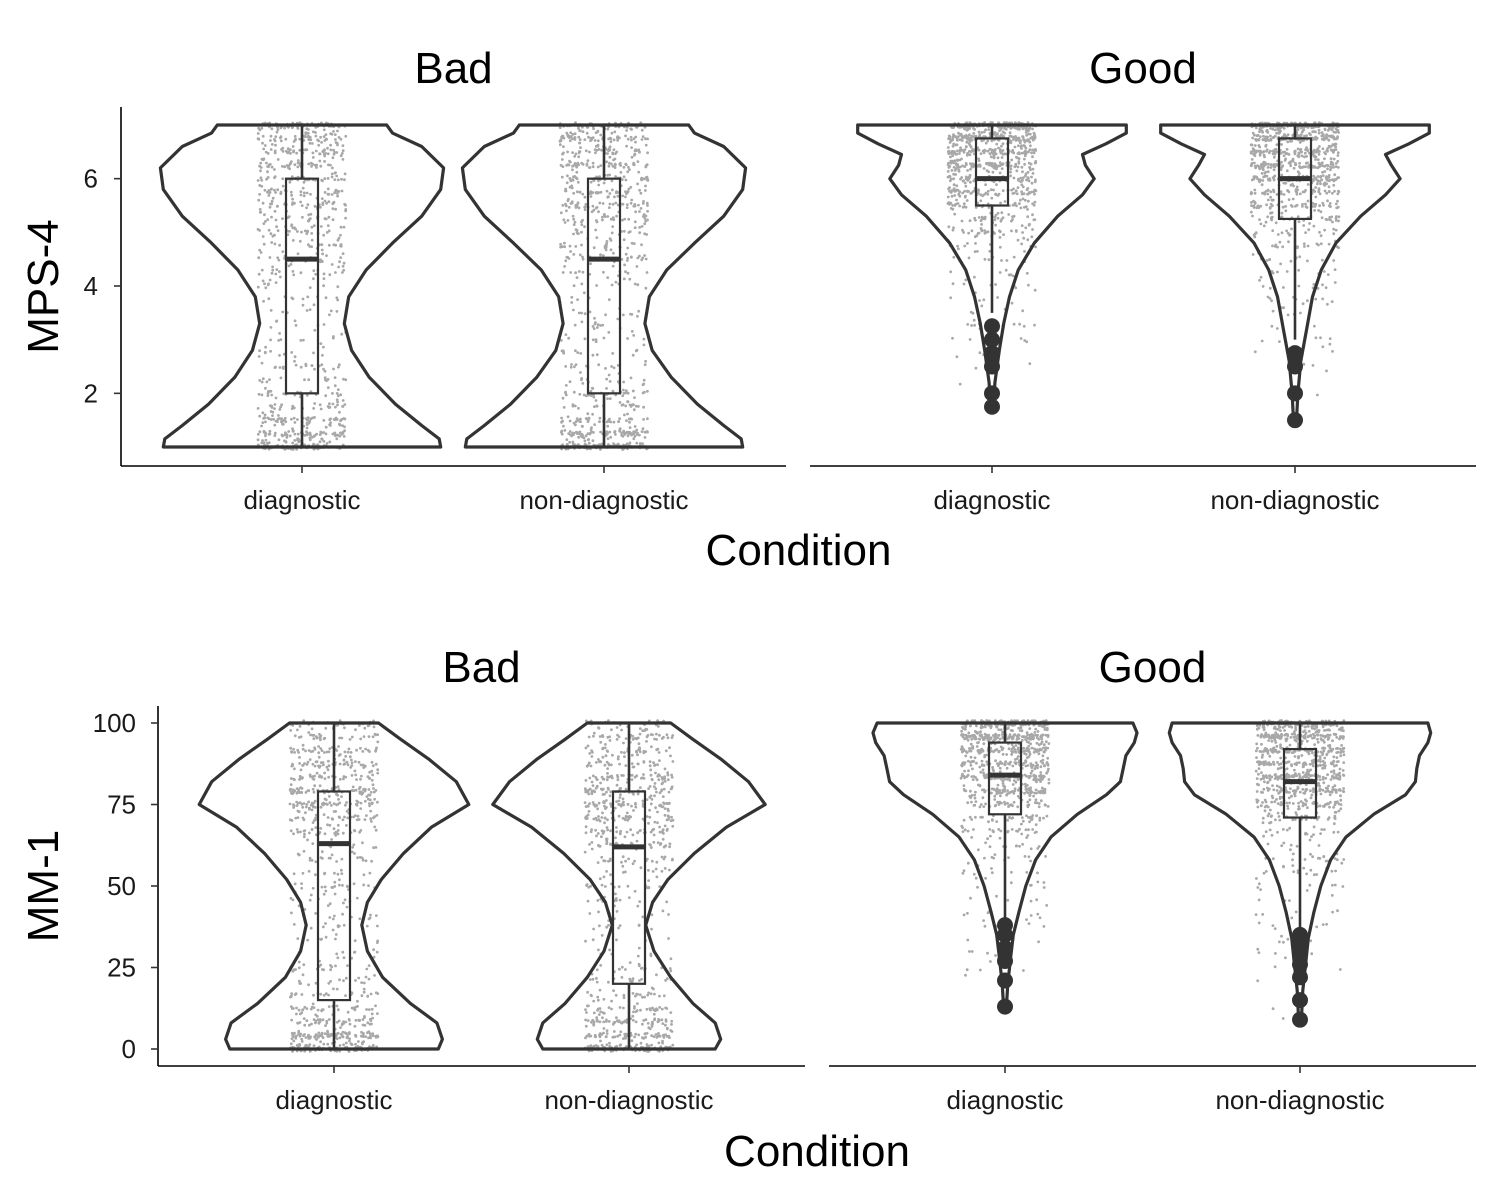 The height and width of the screenshot is (1200, 1500). Describe the element at coordinates (43, 886) in the screenshot. I see `y-axis-title: MM-1` at that location.